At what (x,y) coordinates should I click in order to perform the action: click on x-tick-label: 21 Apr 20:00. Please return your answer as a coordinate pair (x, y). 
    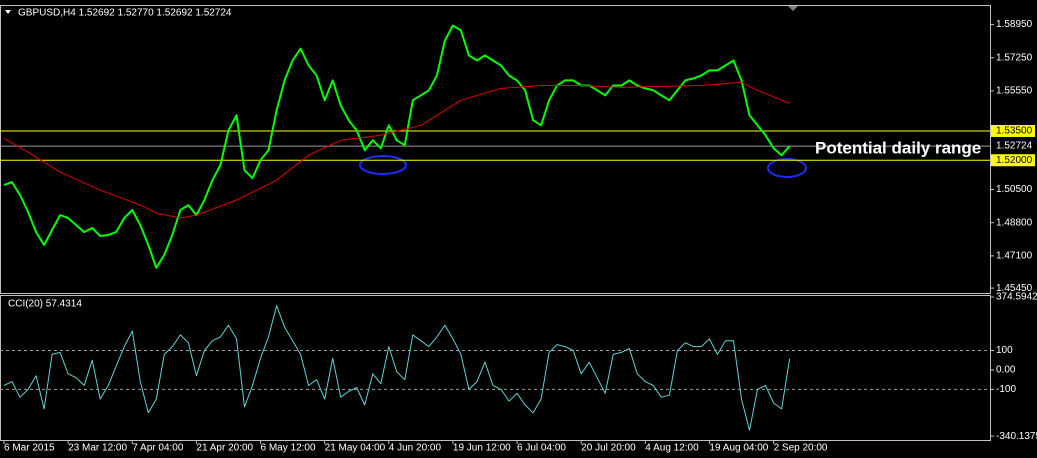
    Looking at the image, I should click on (224, 448).